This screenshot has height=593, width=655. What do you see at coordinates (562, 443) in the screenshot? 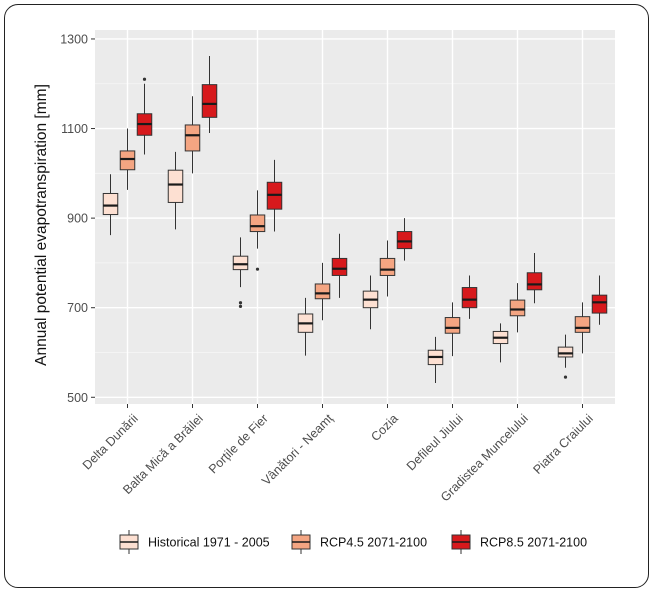
I see `x-tick-label: Piatra Craiului` at bounding box center [562, 443].